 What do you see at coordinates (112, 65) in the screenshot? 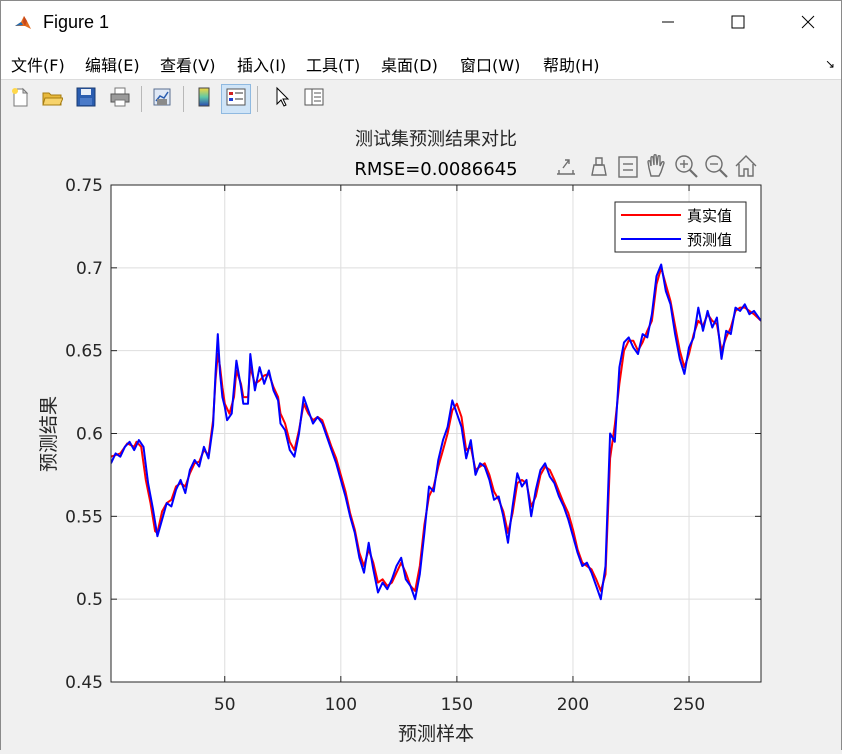
I see `menu-edit: 编辑(E)` at bounding box center [112, 65].